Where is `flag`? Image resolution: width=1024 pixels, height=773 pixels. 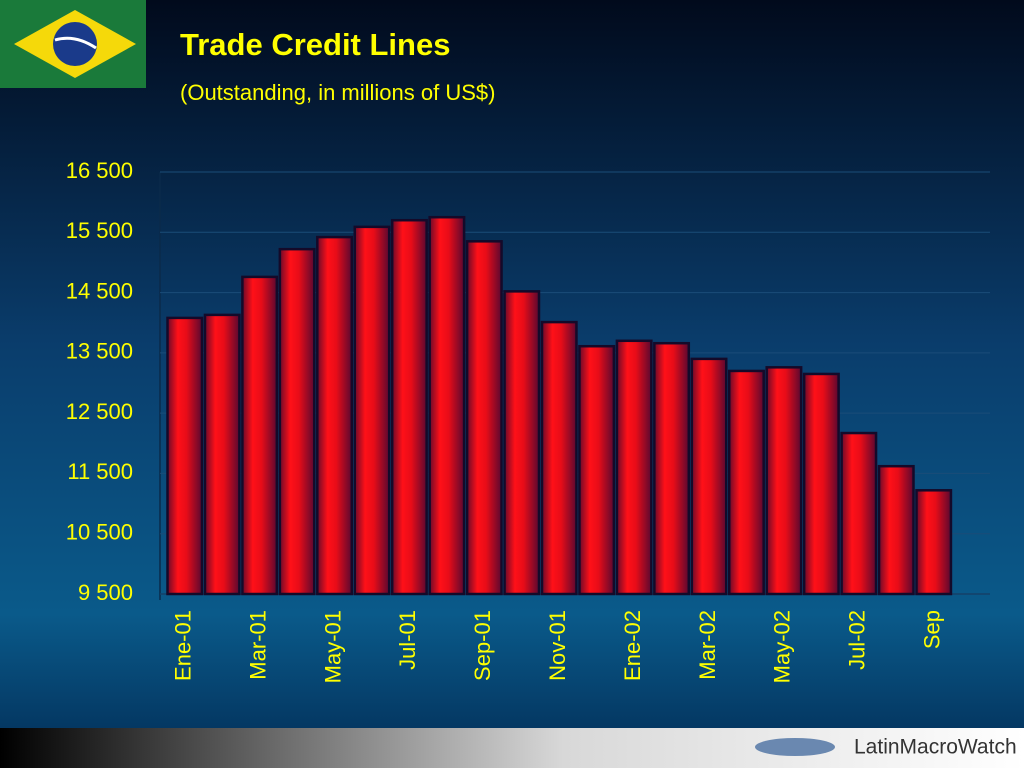
flag is located at coordinates (73, 44).